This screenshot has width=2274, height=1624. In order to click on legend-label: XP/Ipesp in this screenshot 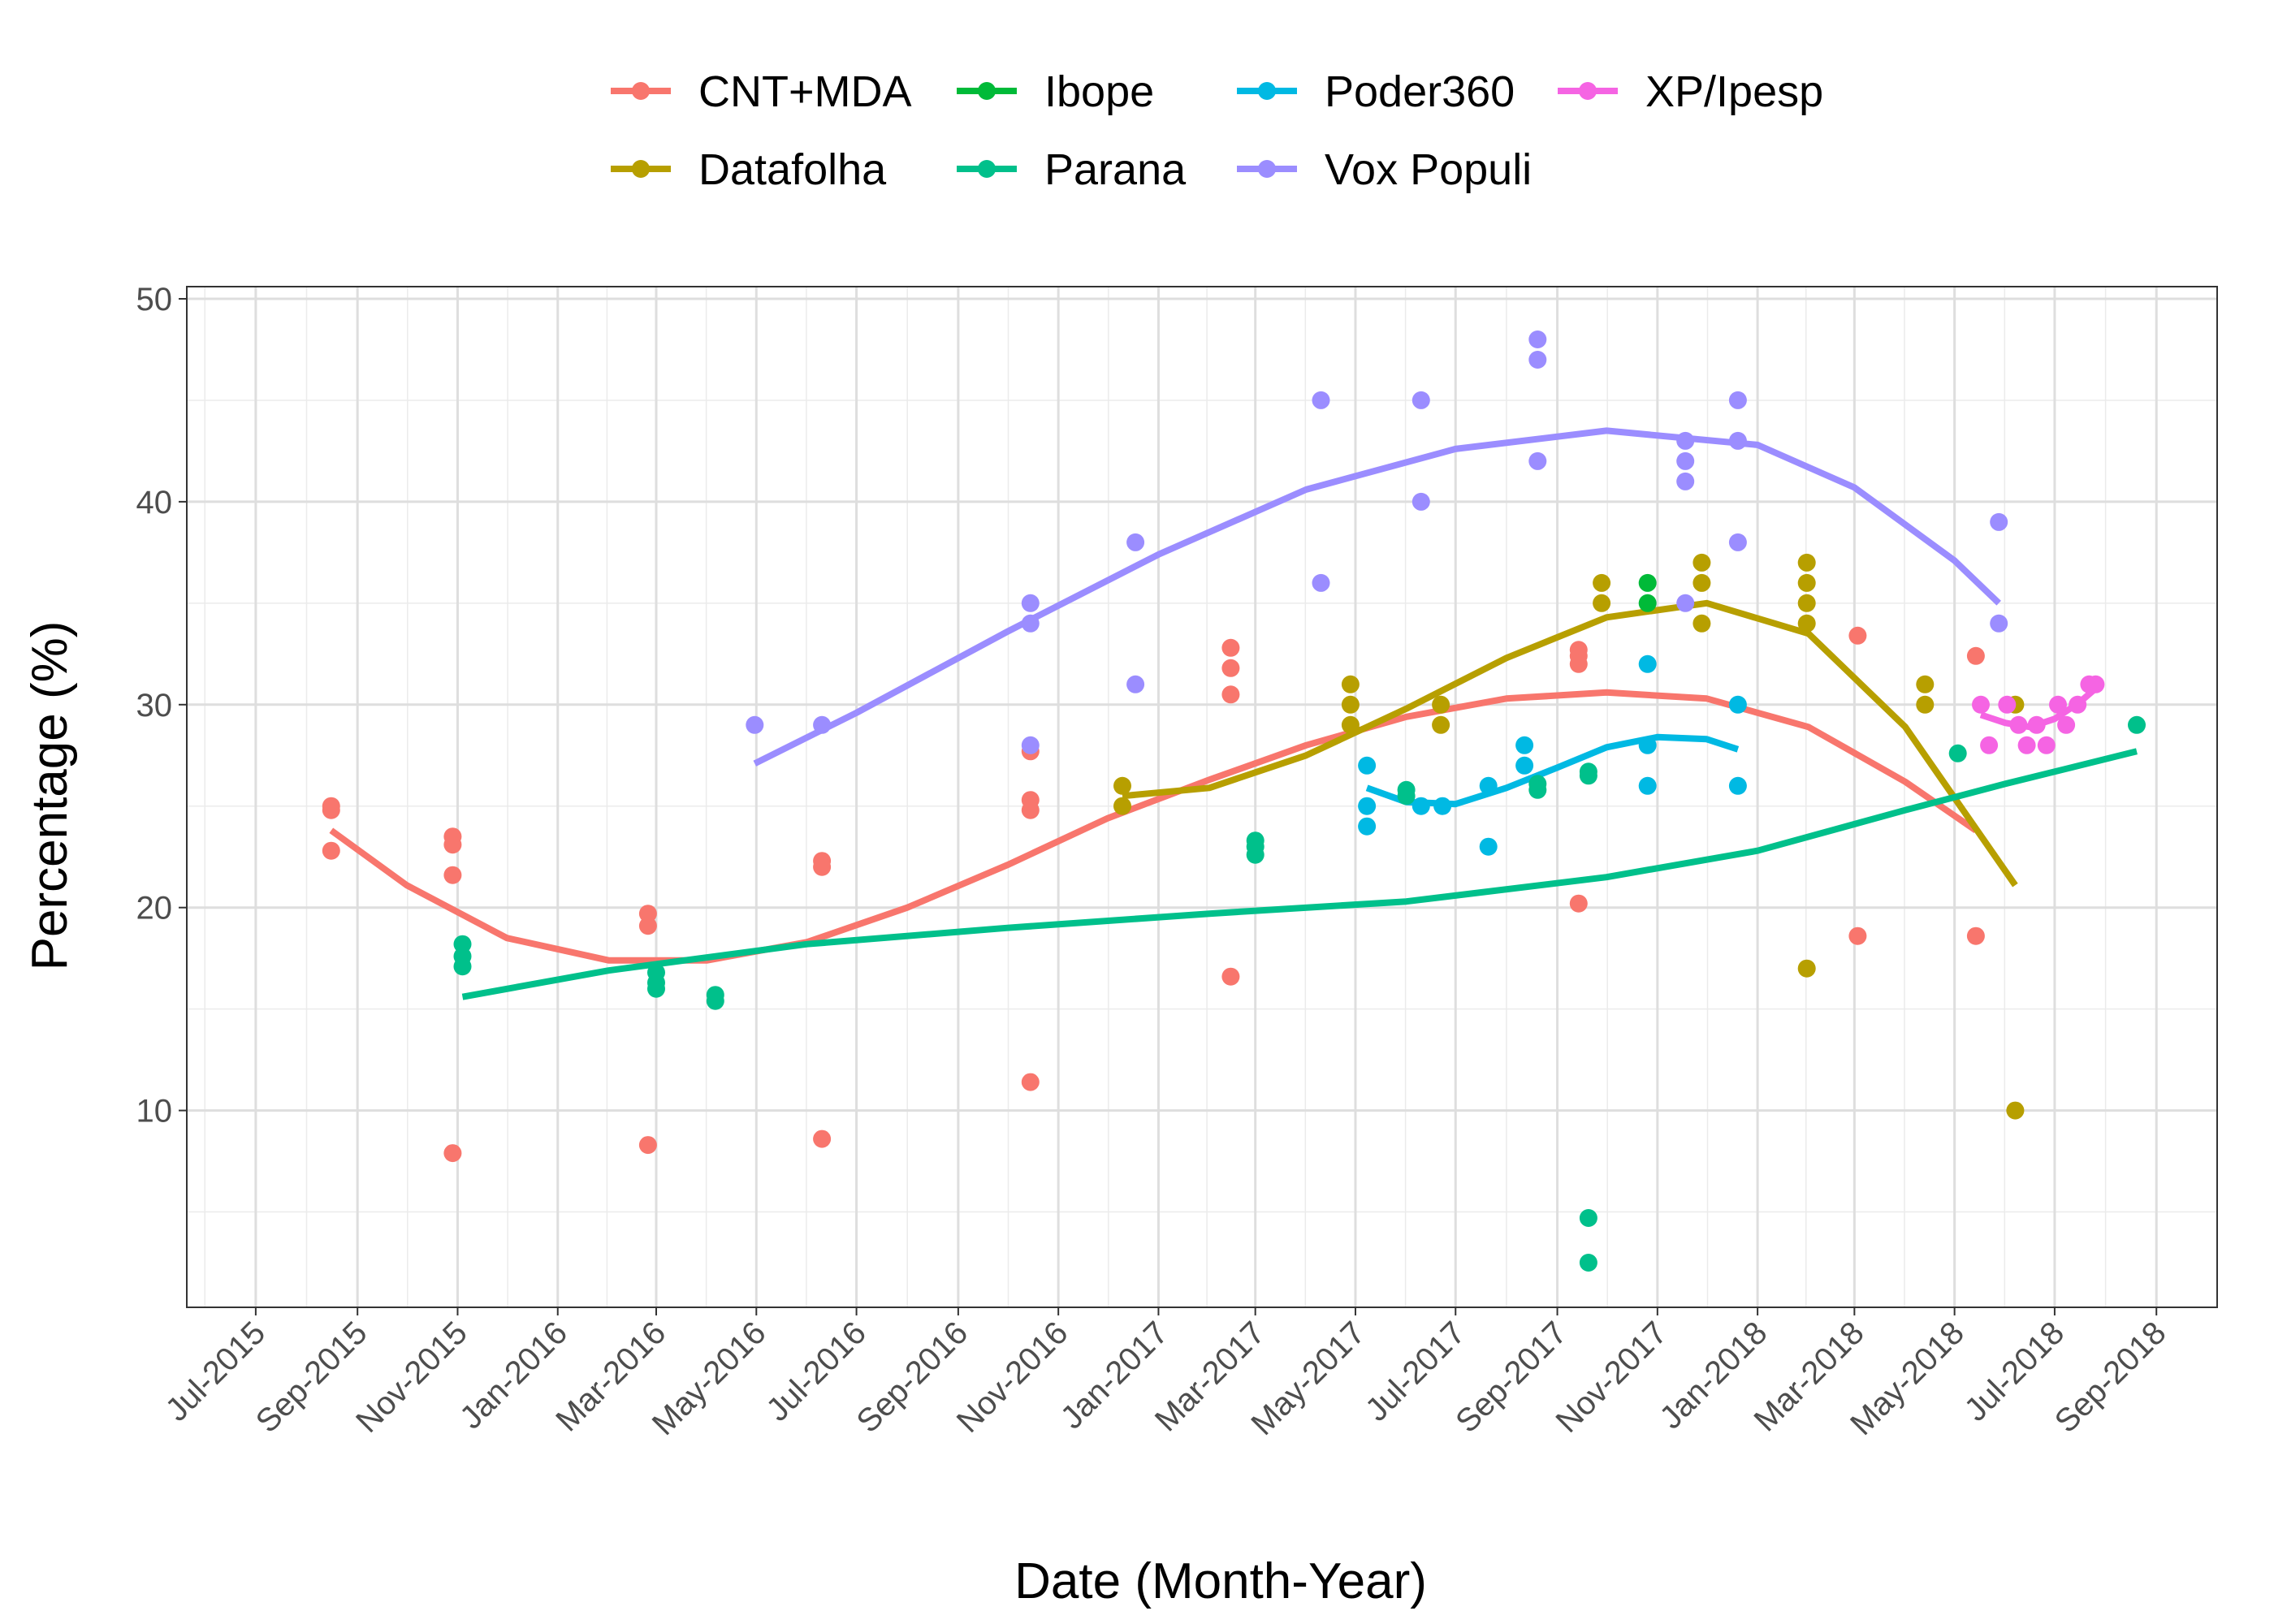, I will do `click(1734, 92)`.